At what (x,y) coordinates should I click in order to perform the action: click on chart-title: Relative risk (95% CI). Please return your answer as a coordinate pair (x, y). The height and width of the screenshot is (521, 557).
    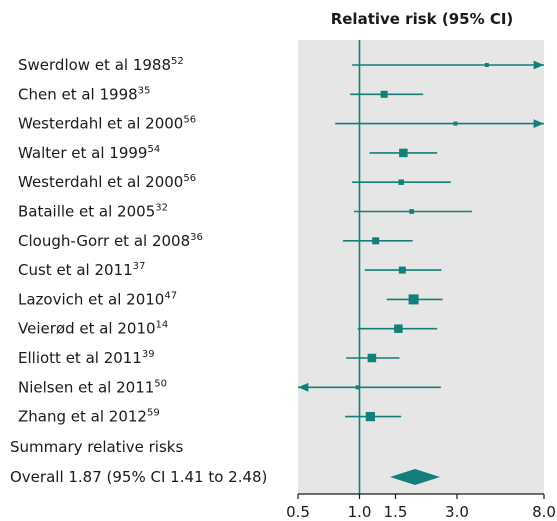
    Looking at the image, I should click on (422, 19).